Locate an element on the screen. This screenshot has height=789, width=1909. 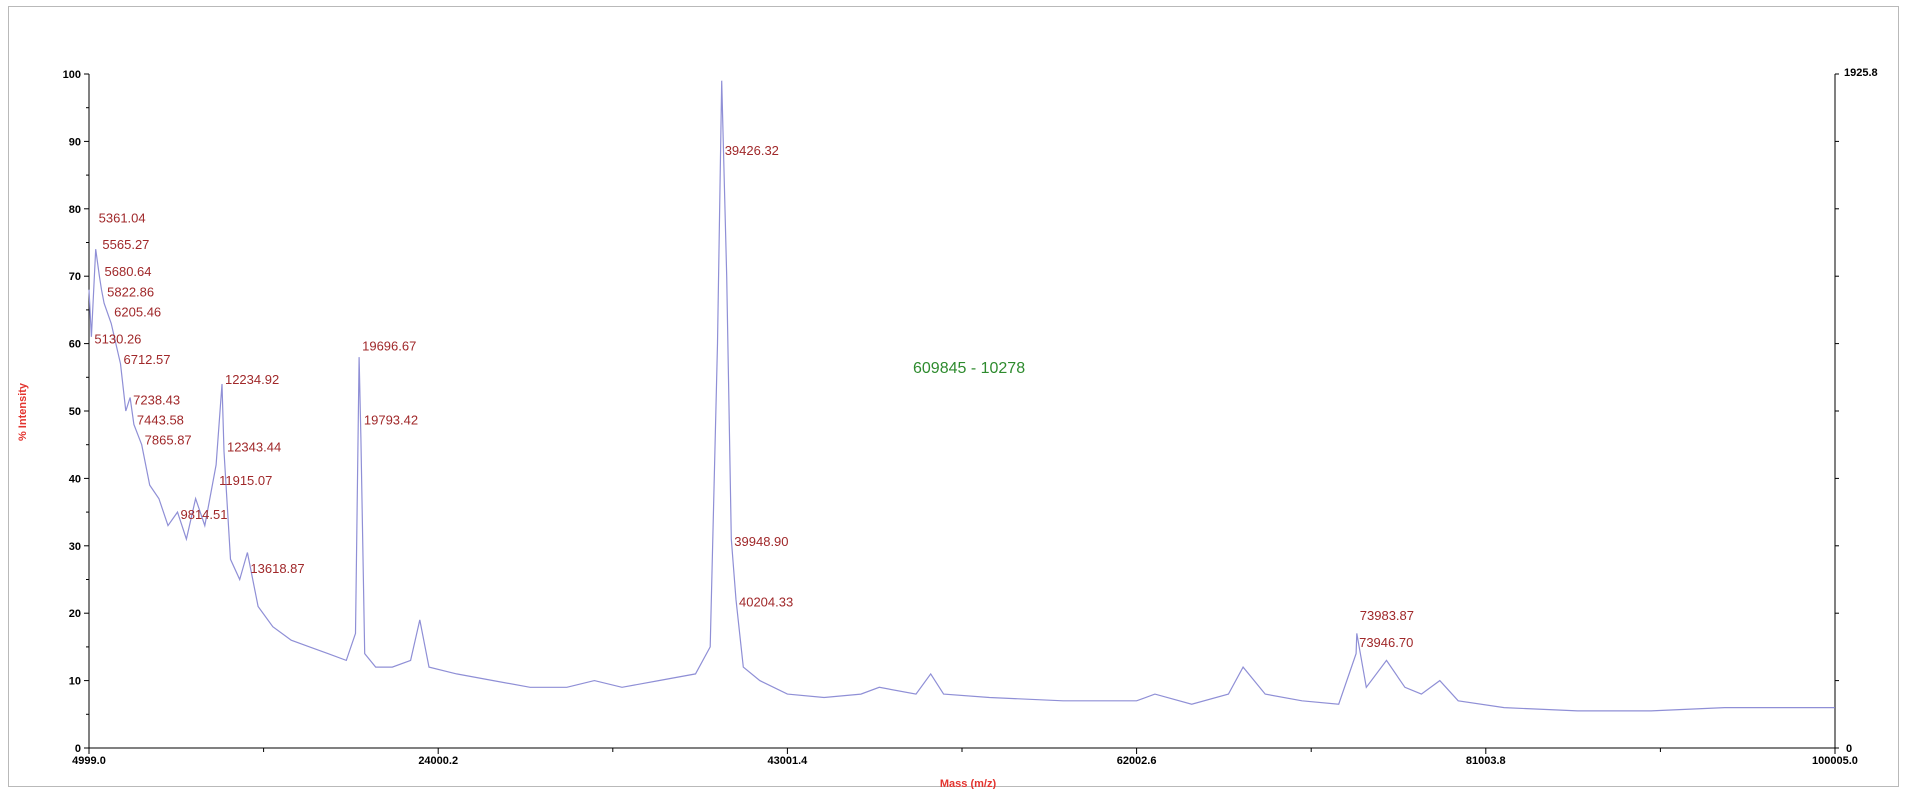
sample-annotation: 609845 - 10278 is located at coordinates (969, 368).